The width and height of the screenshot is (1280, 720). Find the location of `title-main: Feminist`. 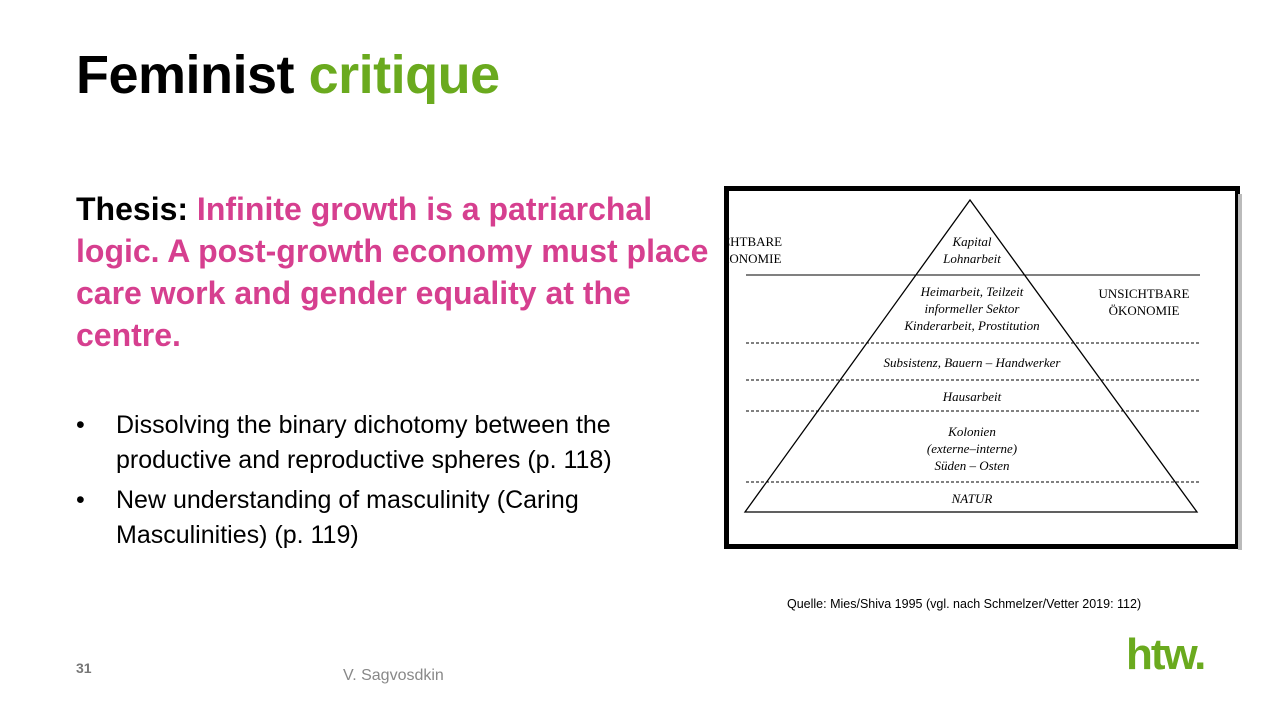

title-main: Feminist is located at coordinates (185, 75).